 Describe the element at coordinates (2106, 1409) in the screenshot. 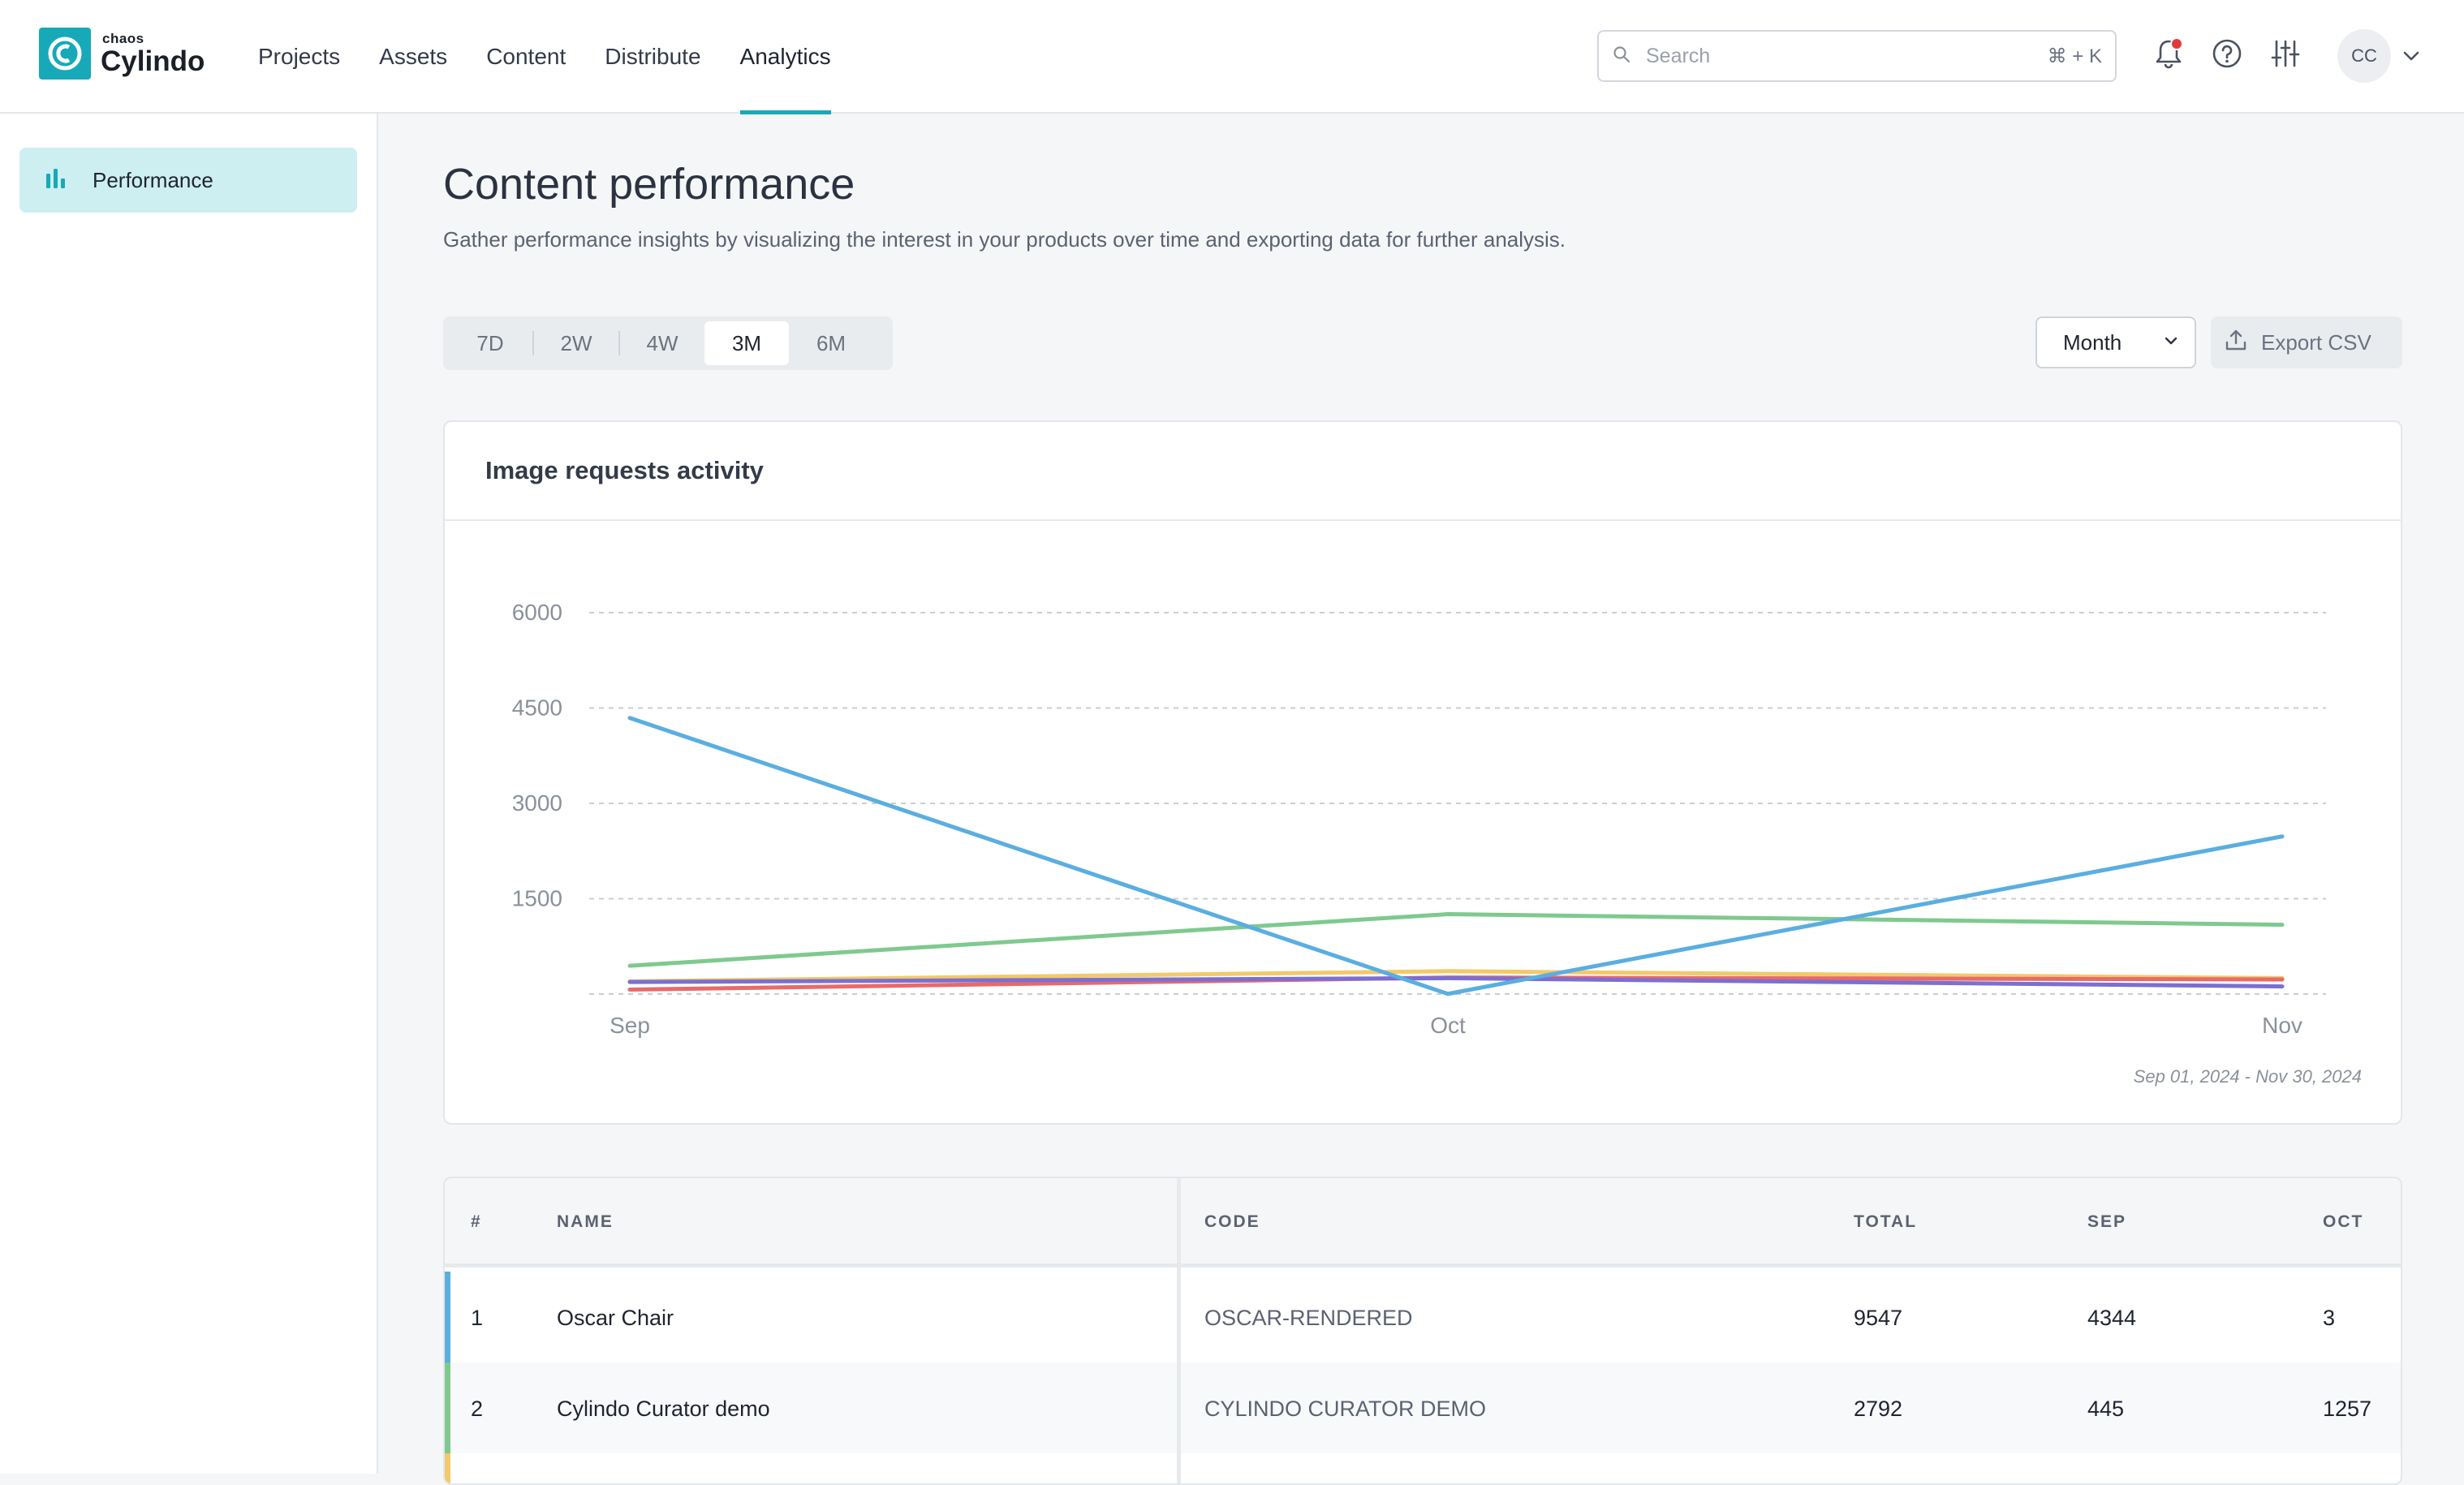

I see `row-sep: 445` at that location.